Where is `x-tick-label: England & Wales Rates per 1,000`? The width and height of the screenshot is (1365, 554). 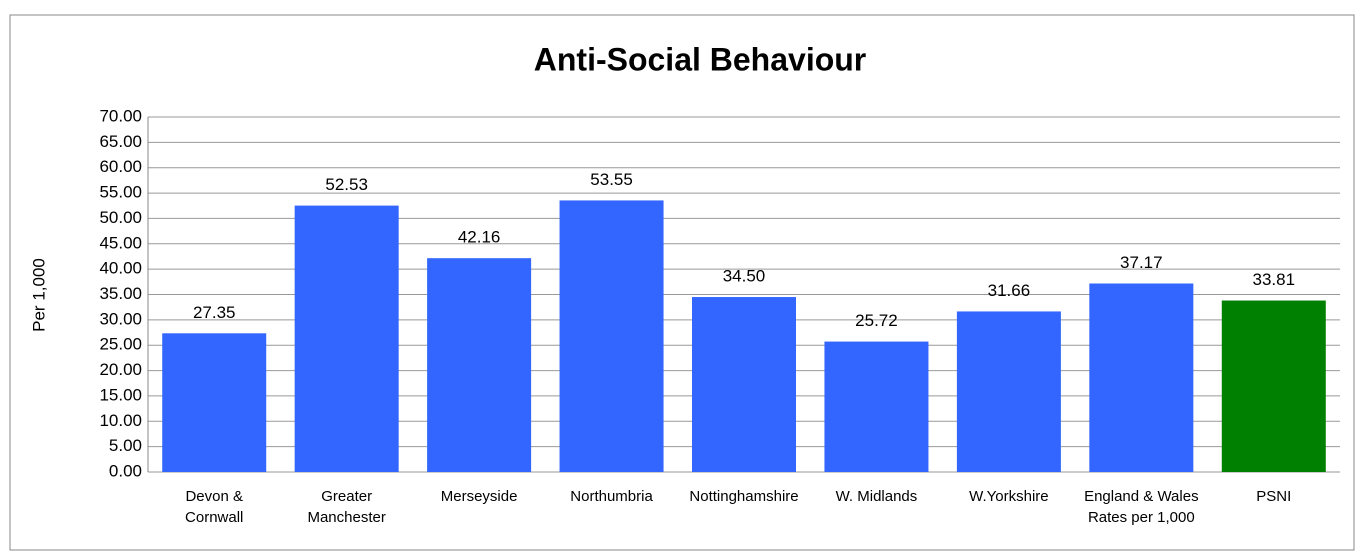
x-tick-label: England & Wales Rates per 1,000 is located at coordinates (1141, 507).